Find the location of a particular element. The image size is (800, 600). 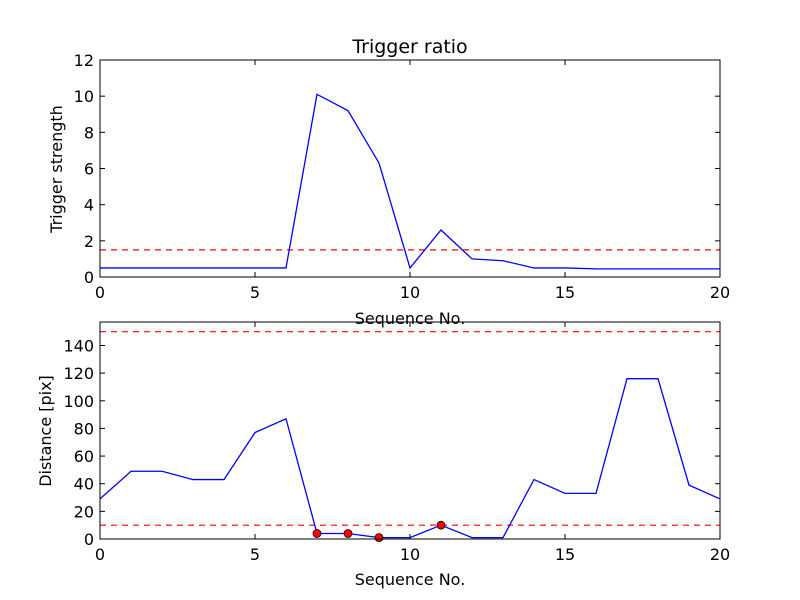

y-tick-label: 140 is located at coordinates (78, 345).